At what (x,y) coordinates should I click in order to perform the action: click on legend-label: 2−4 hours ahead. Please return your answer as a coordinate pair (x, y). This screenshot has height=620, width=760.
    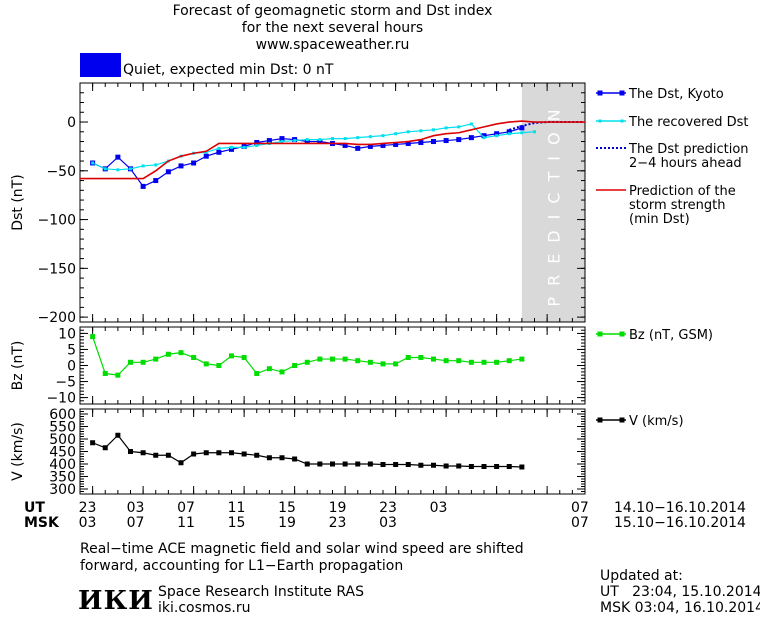
    Looking at the image, I should click on (685, 163).